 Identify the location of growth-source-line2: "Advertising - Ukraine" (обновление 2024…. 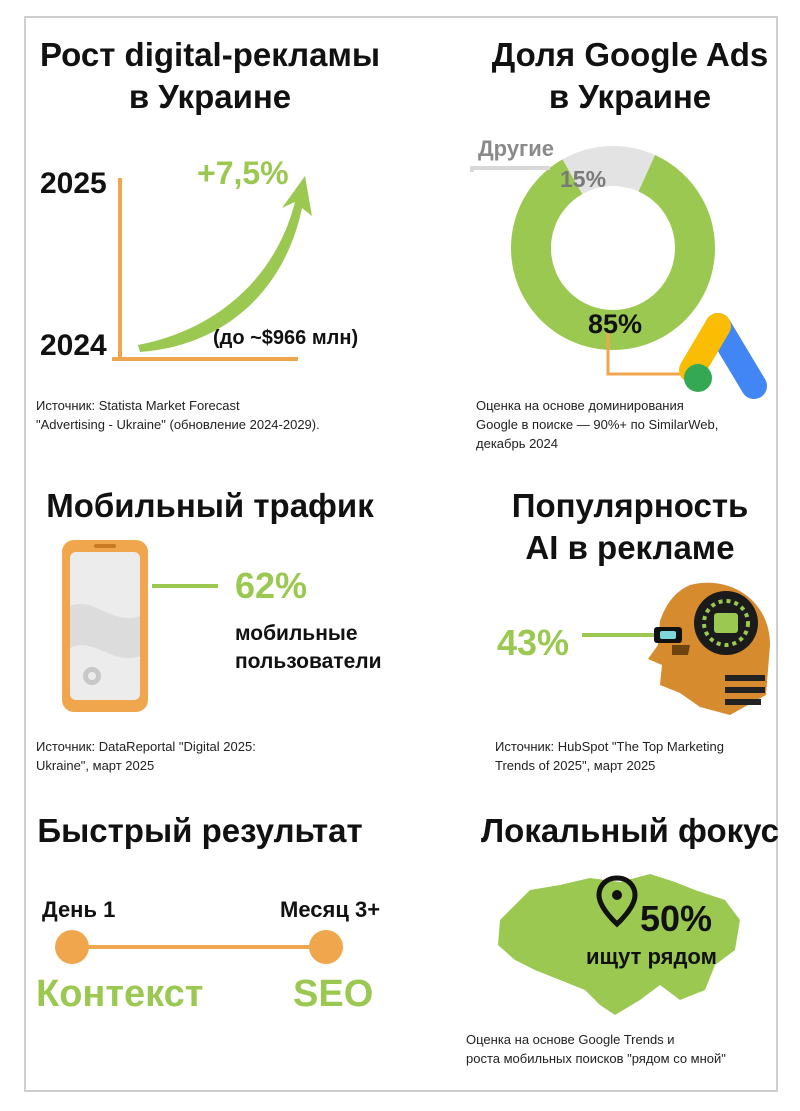
(178, 424).